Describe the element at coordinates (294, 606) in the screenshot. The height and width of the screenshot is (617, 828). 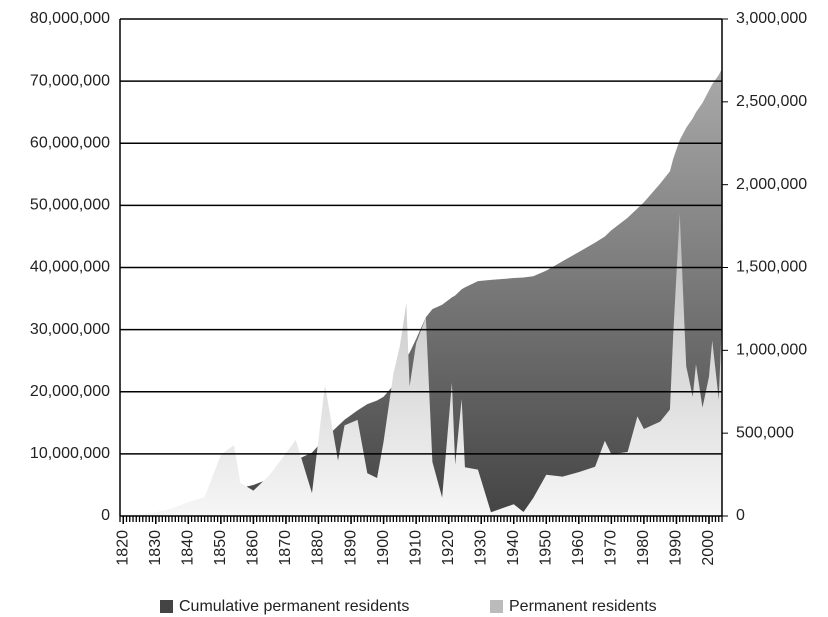
I see `legend-label: Cumulative permanent residents` at that location.